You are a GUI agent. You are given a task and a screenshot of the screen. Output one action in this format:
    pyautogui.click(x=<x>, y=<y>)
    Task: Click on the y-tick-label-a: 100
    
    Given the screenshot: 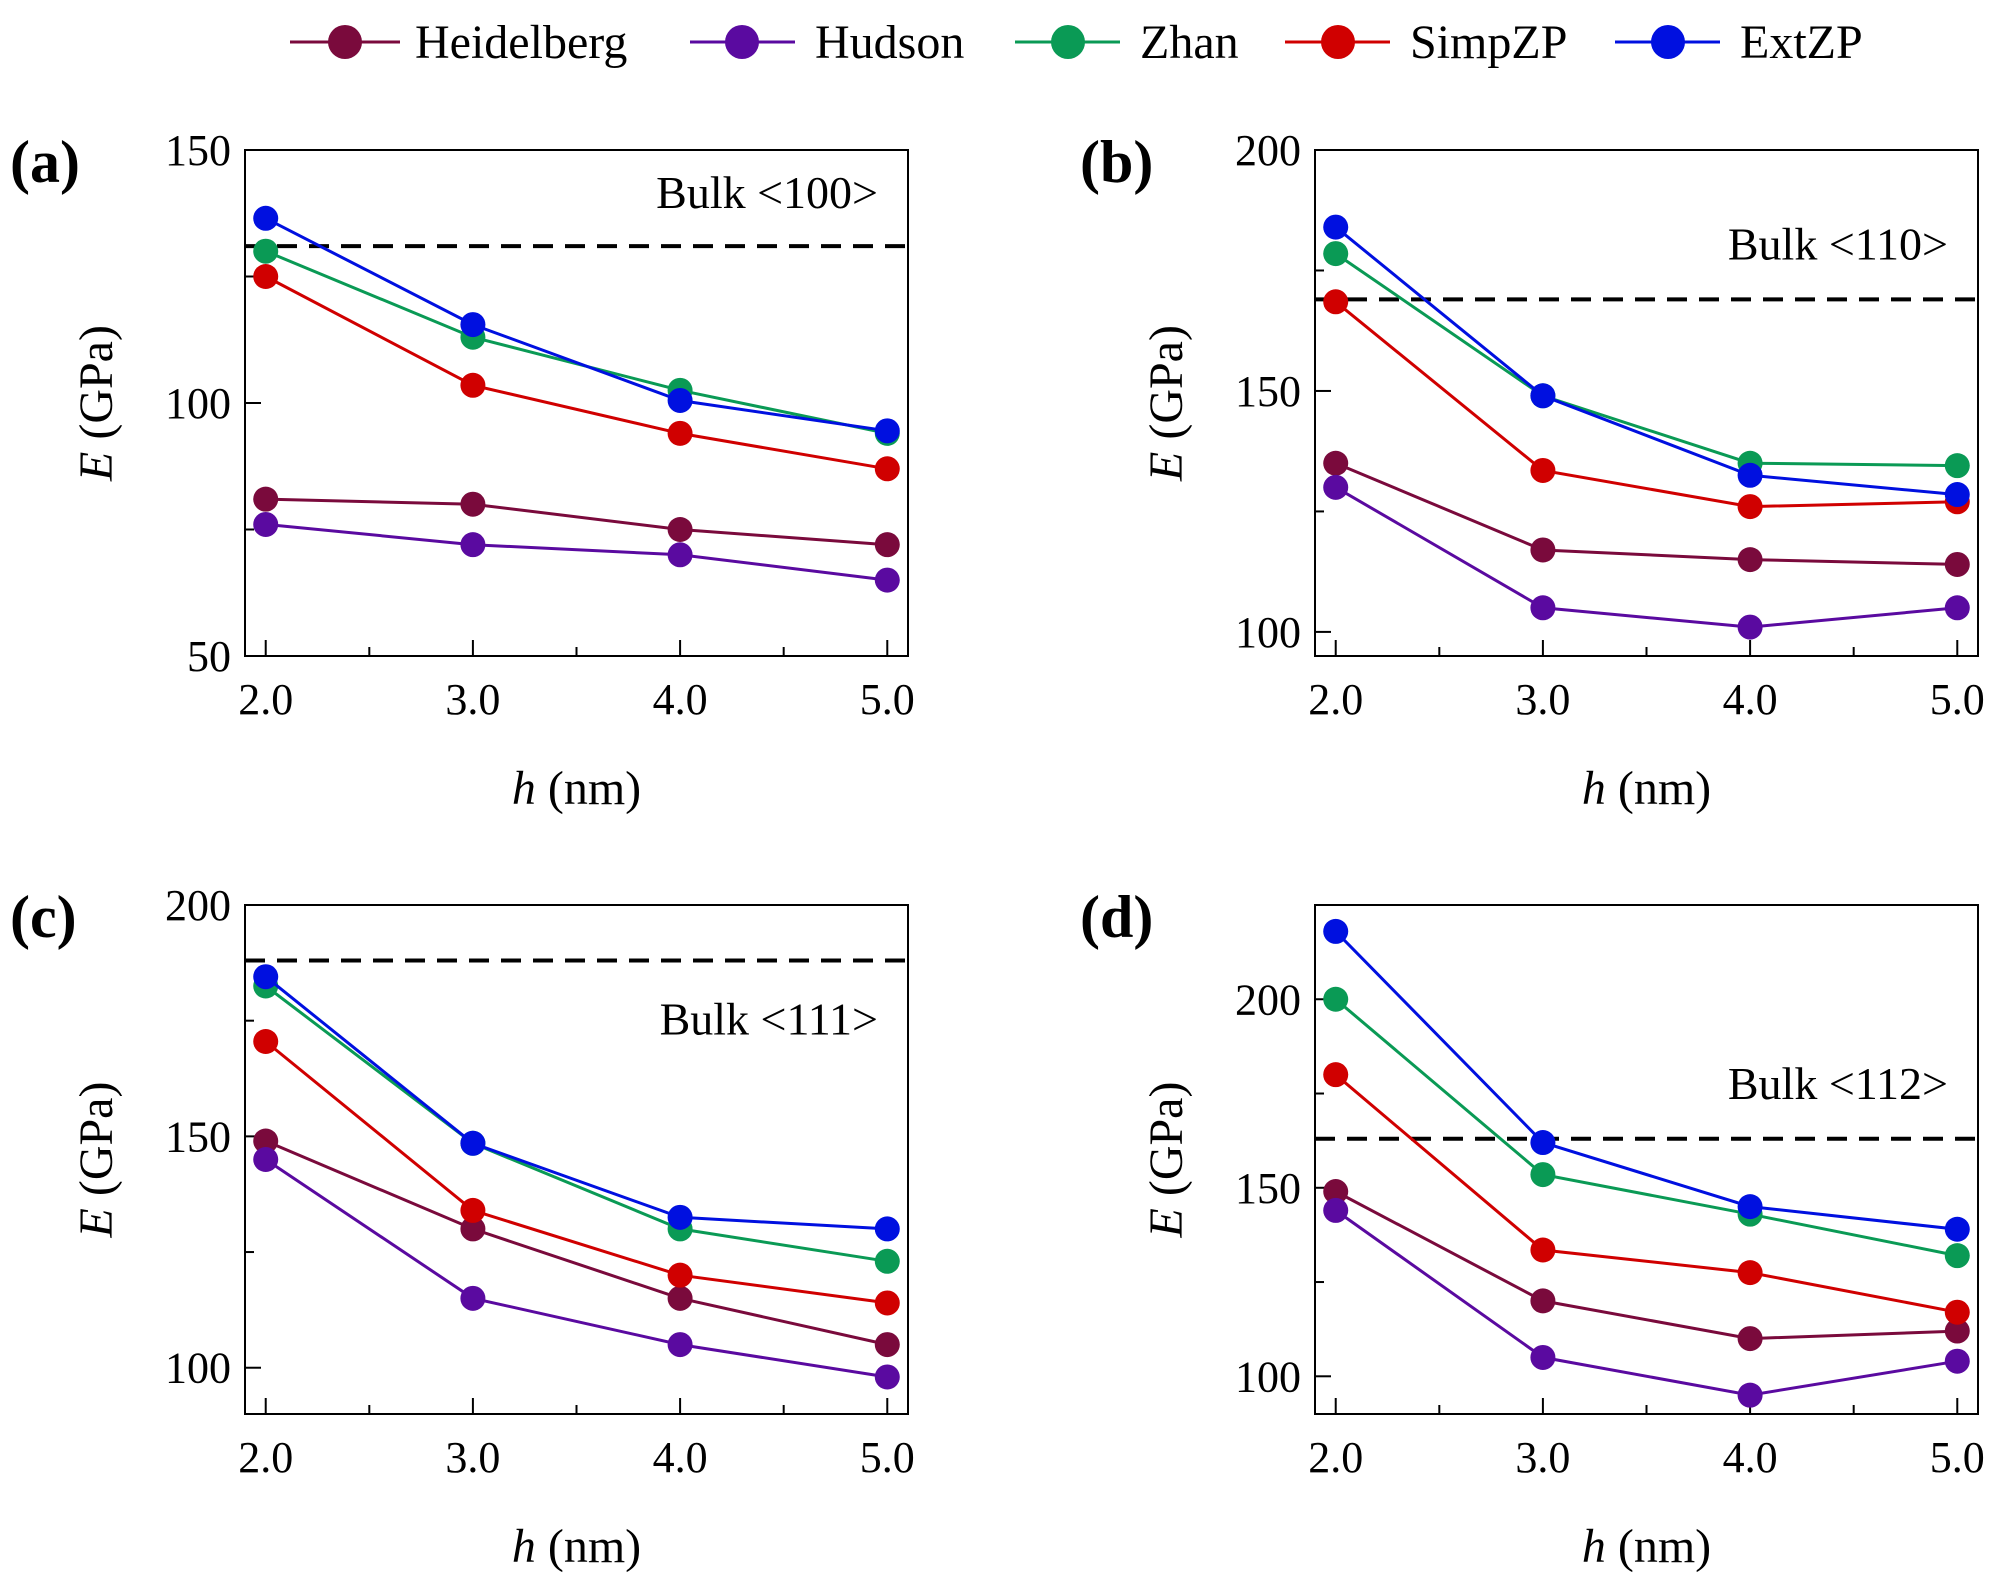 What is the action you would take?
    pyautogui.click(x=198, y=403)
    